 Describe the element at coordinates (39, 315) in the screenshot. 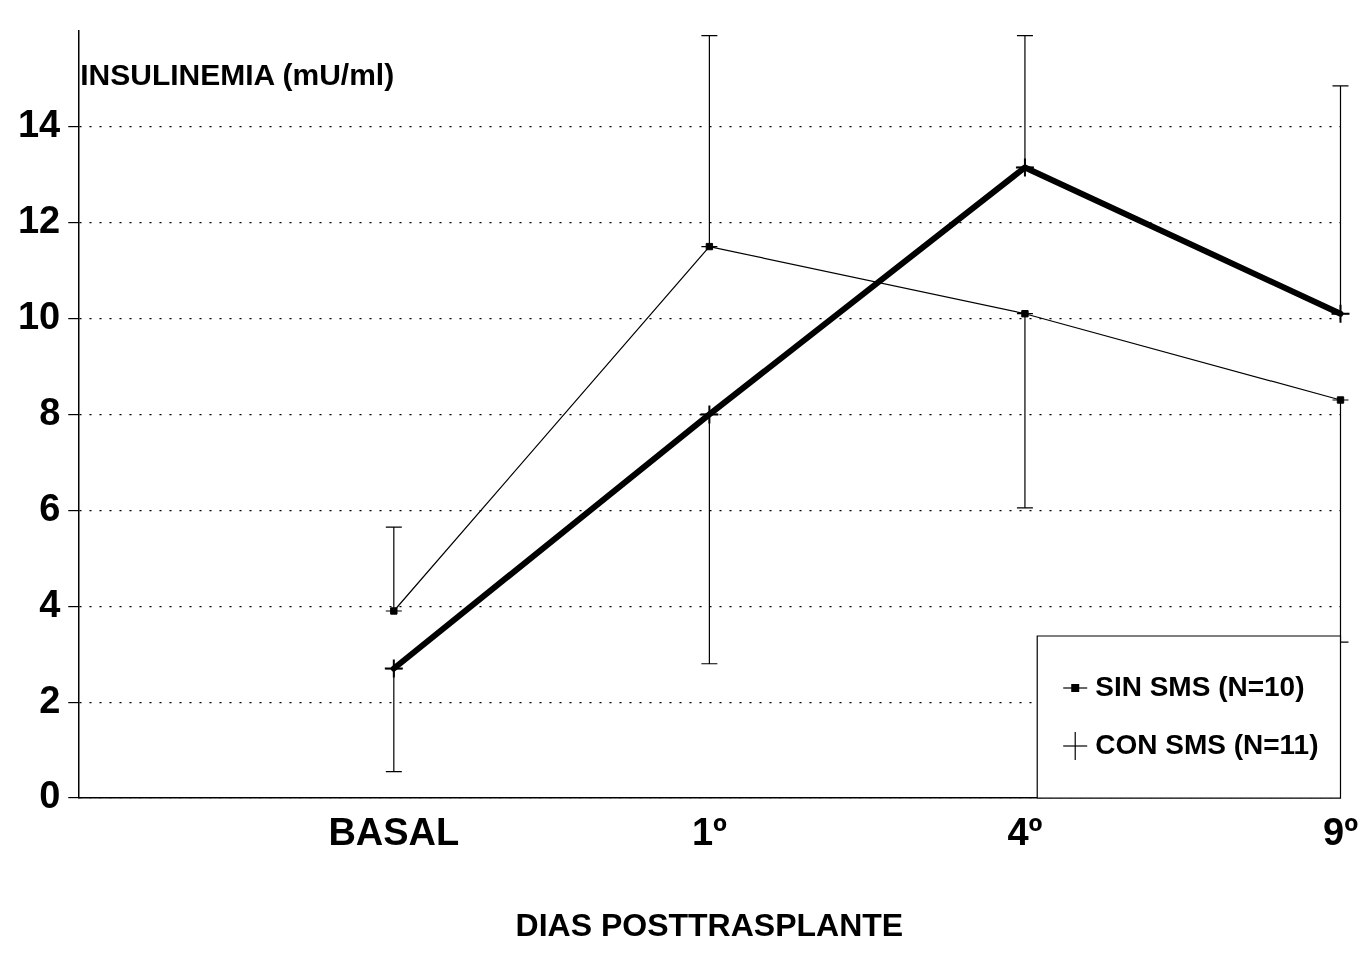

I see `y-tick-label: 10` at that location.